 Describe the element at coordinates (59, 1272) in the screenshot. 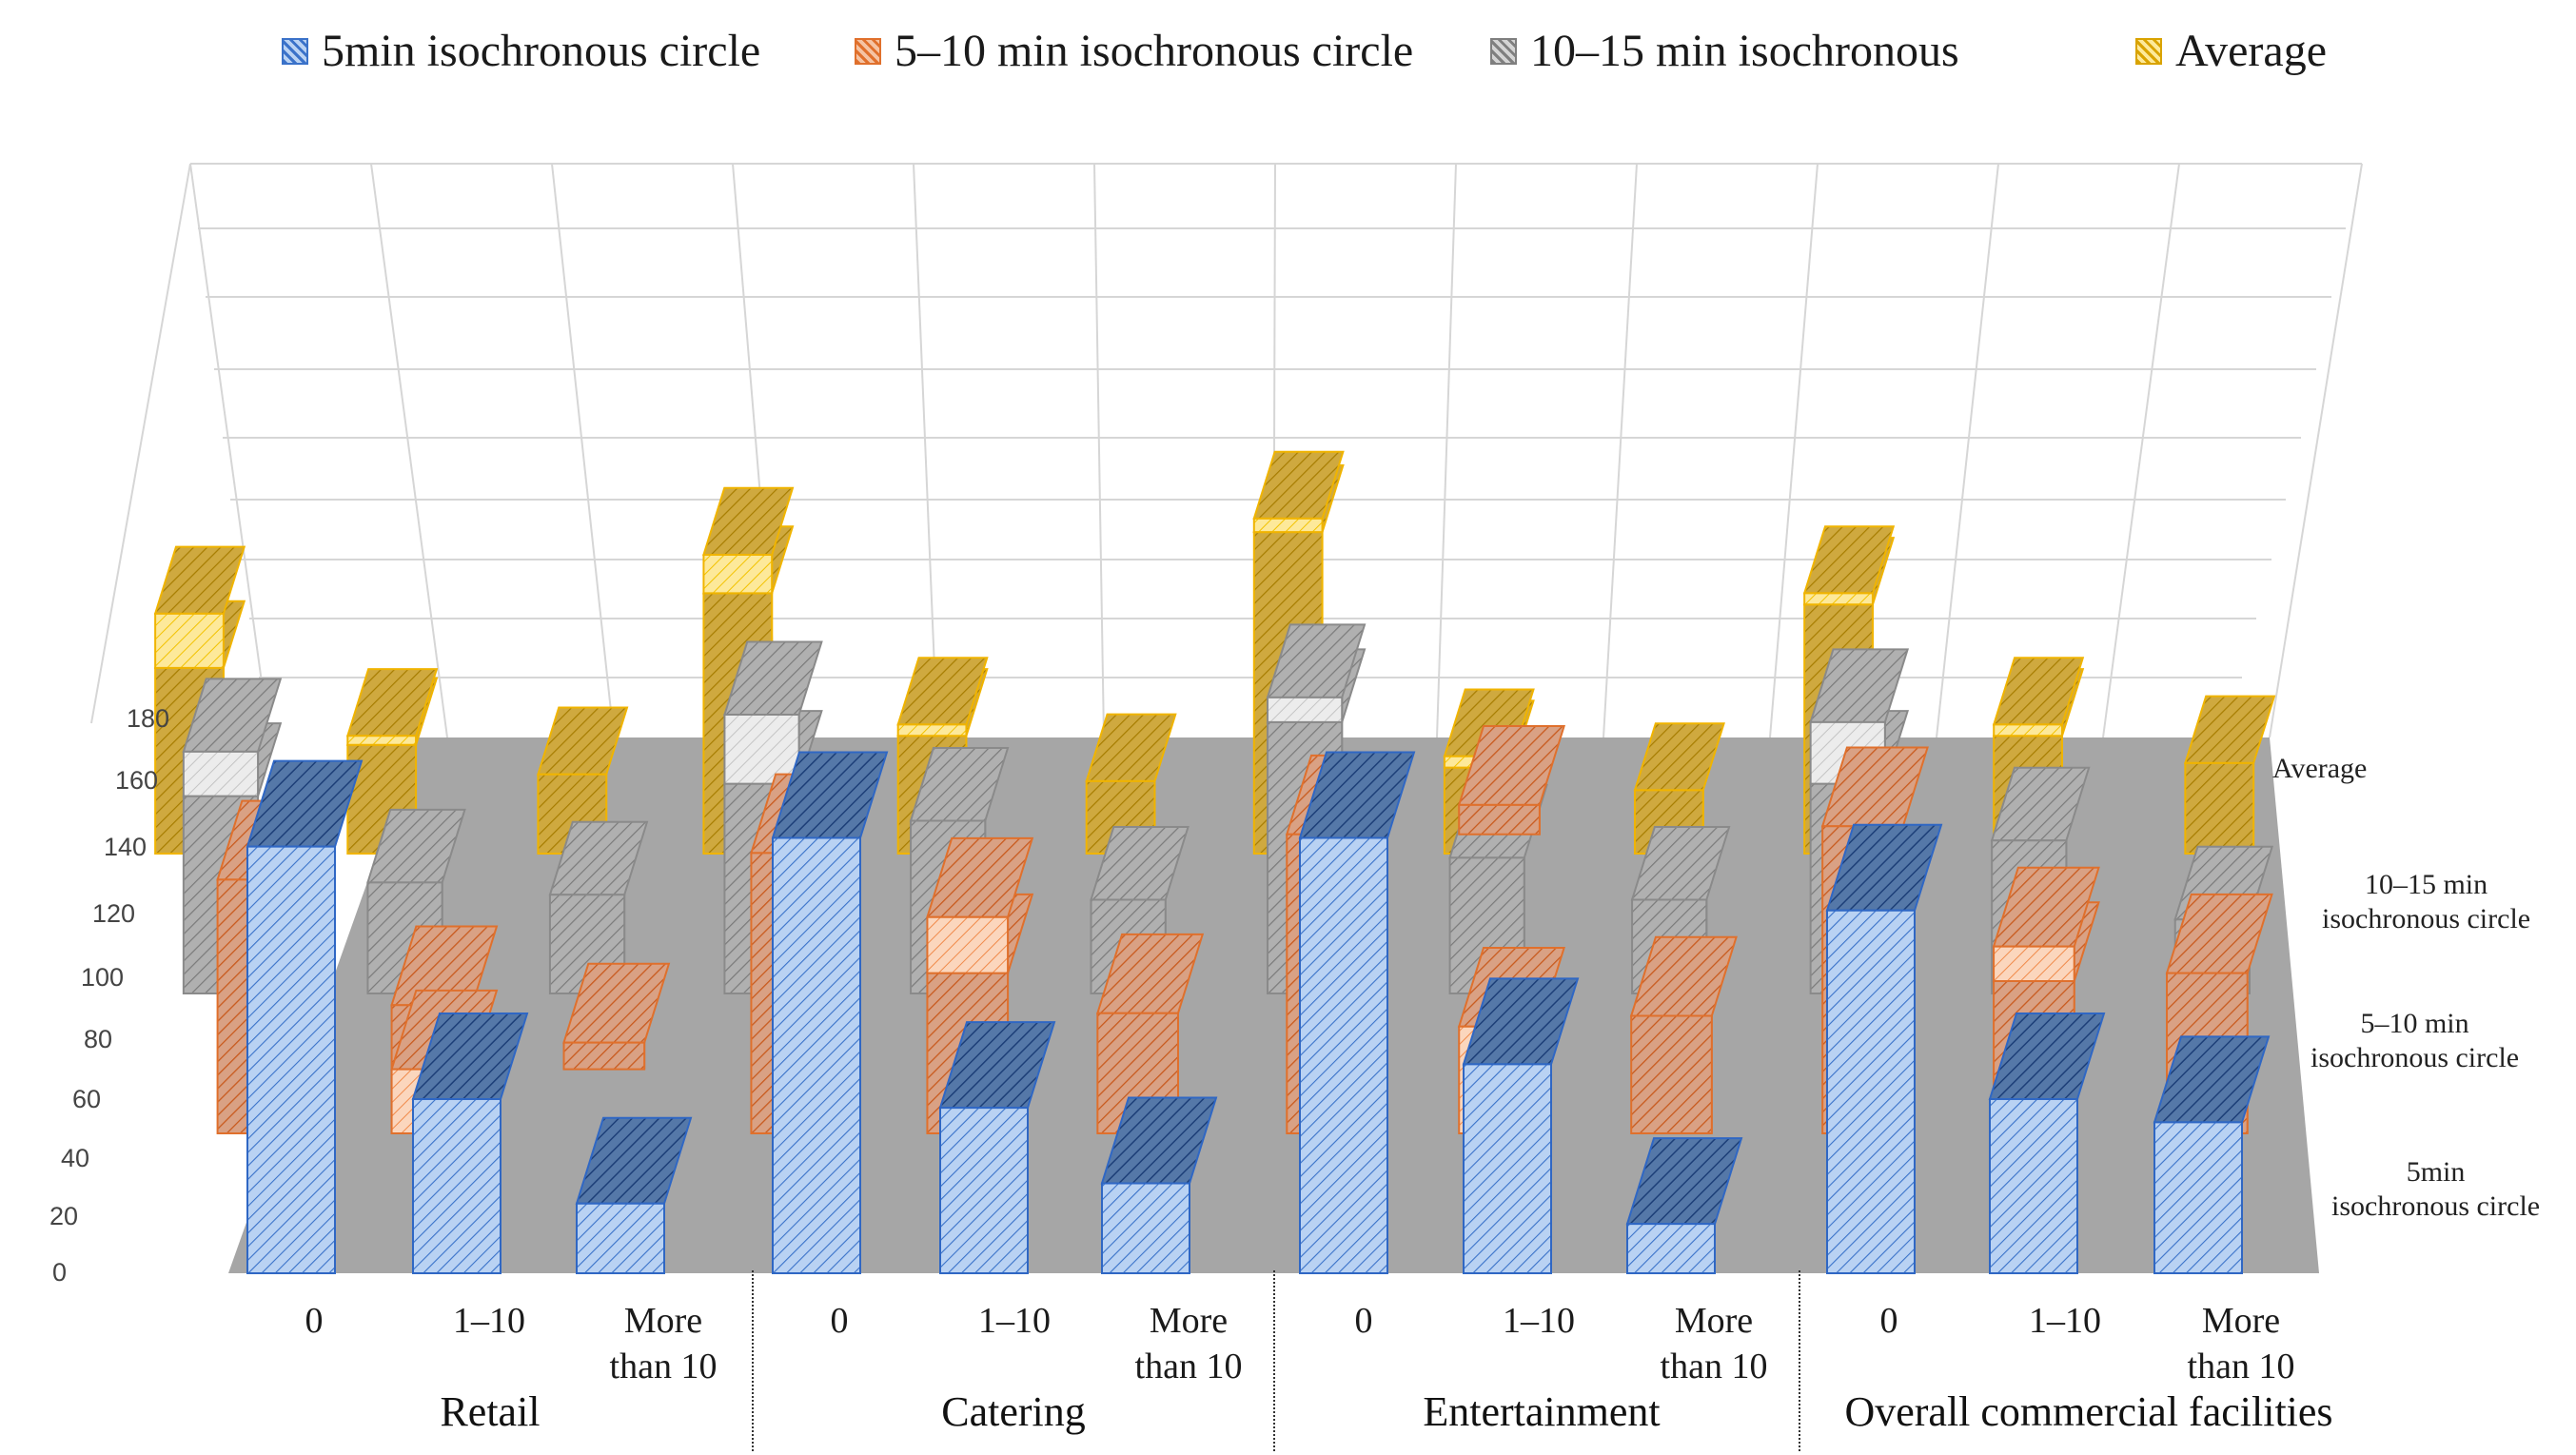

I see `y-tick-label: 0` at that location.